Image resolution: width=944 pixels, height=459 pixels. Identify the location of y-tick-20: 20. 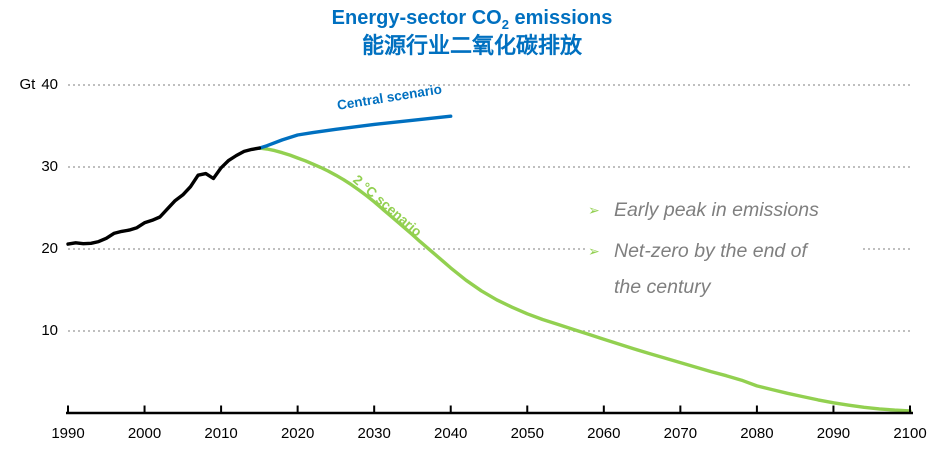
(49, 248).